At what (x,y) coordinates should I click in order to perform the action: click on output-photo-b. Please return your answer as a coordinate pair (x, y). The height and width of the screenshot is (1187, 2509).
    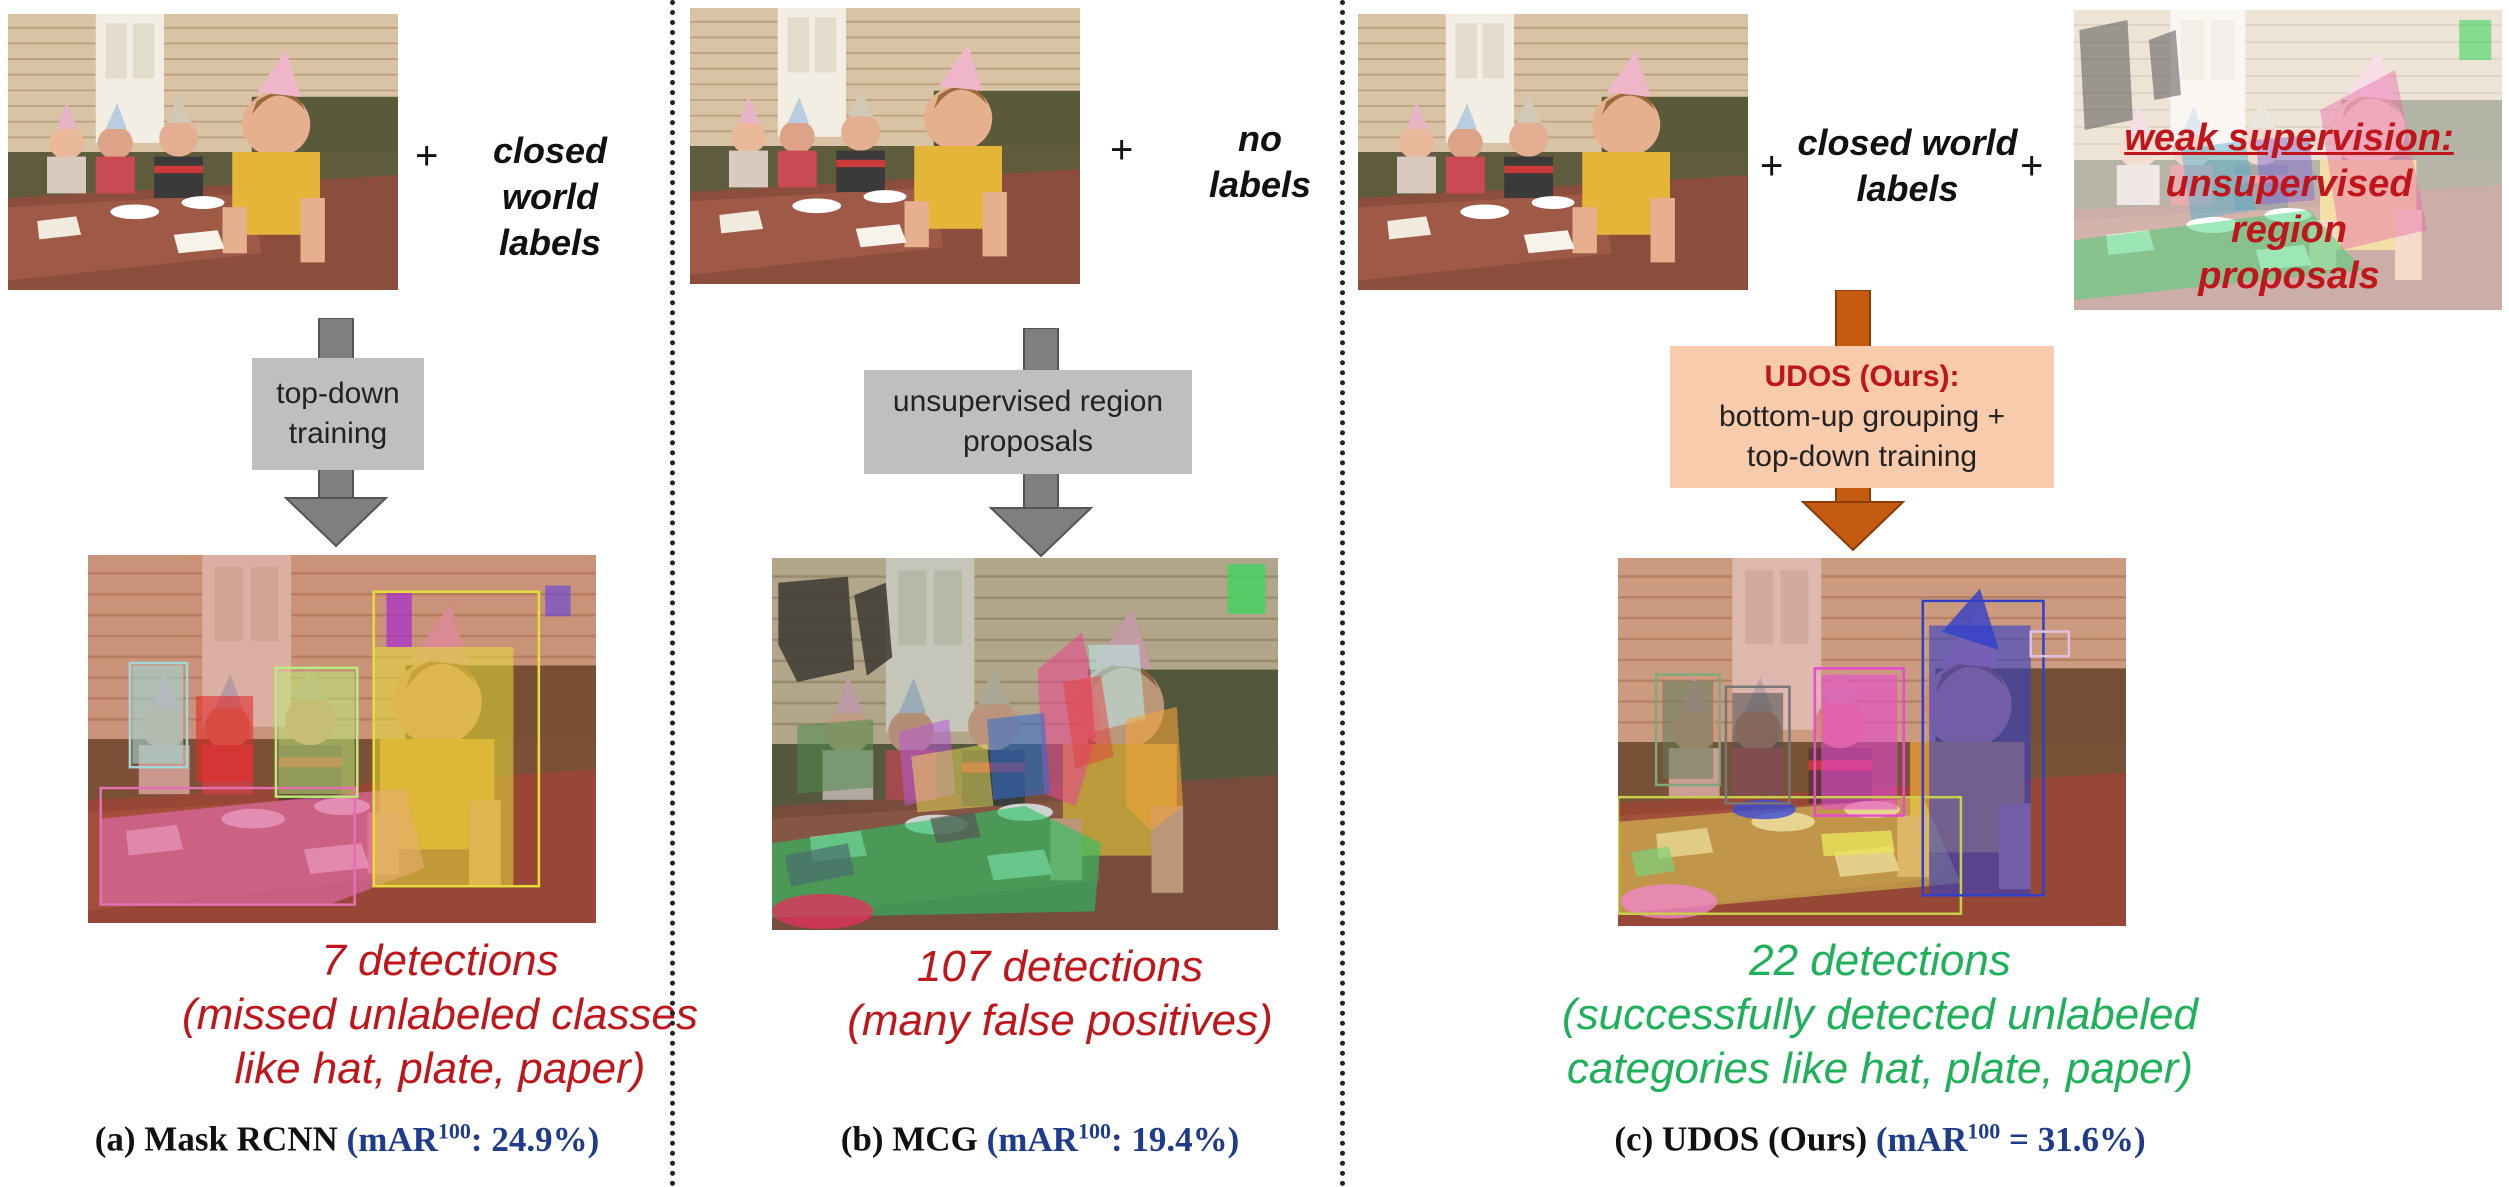
    Looking at the image, I should click on (1025, 744).